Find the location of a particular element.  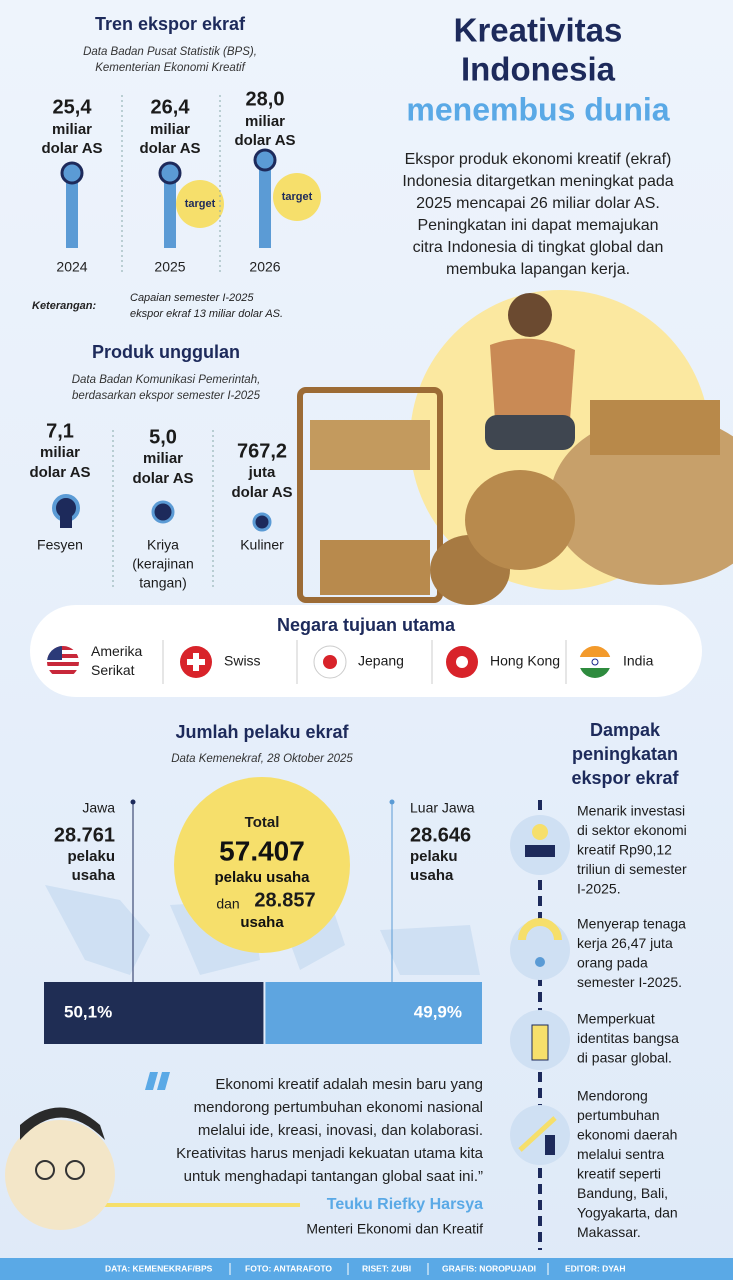

impact-text: orang pada is located at coordinates (612, 963).